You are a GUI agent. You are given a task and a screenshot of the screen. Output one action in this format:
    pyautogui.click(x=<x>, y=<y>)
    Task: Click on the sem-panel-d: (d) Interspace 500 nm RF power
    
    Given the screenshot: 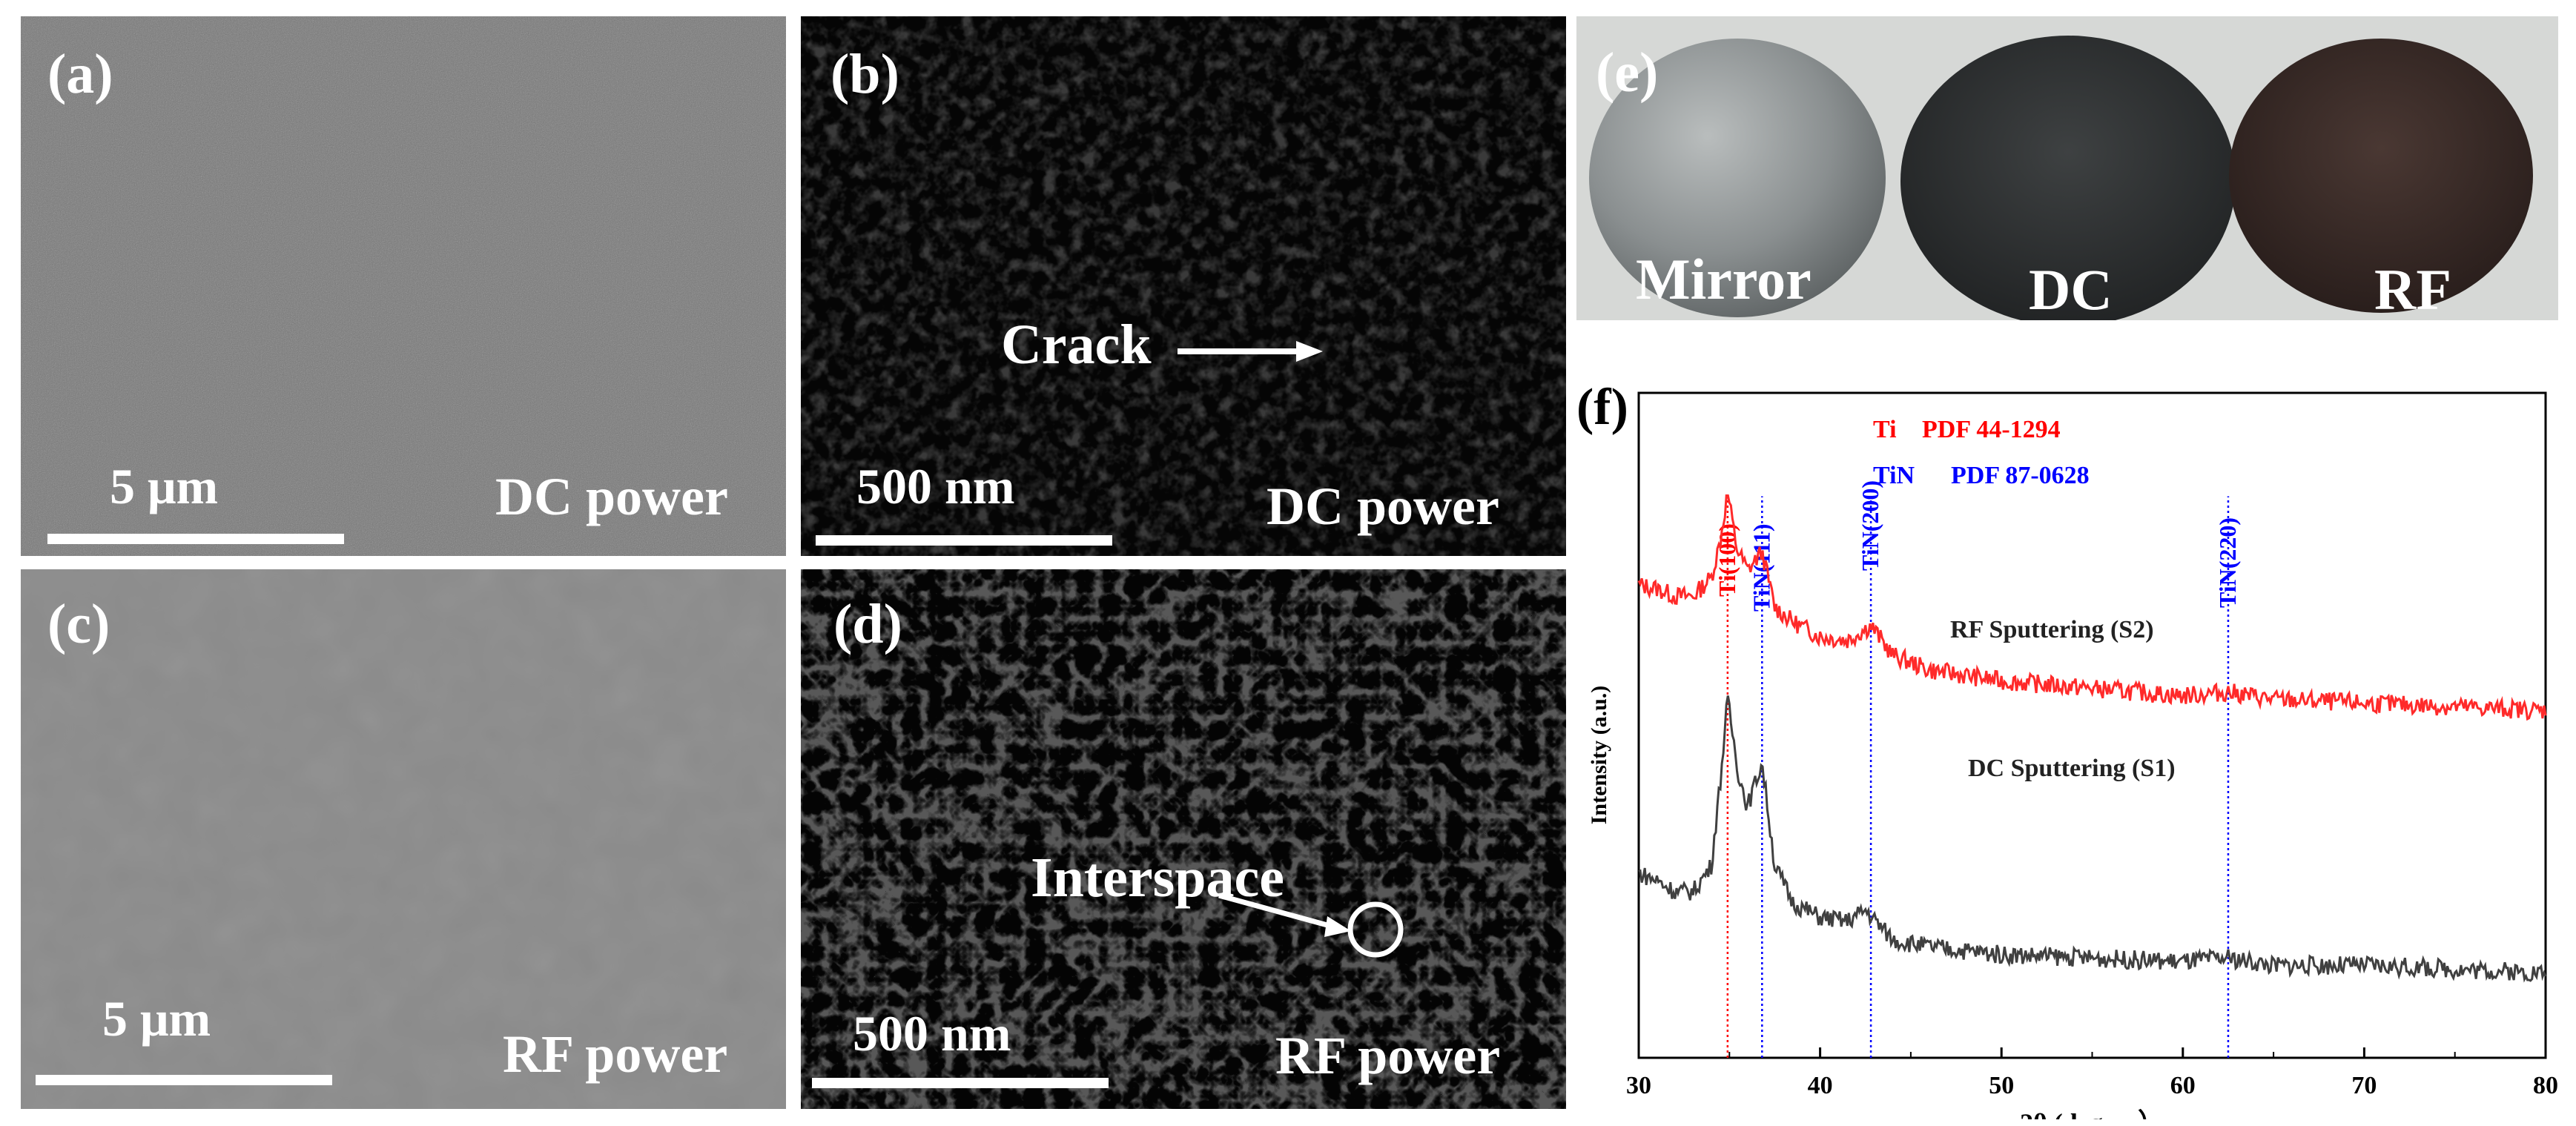 What is the action you would take?
    pyautogui.click(x=1183, y=839)
    